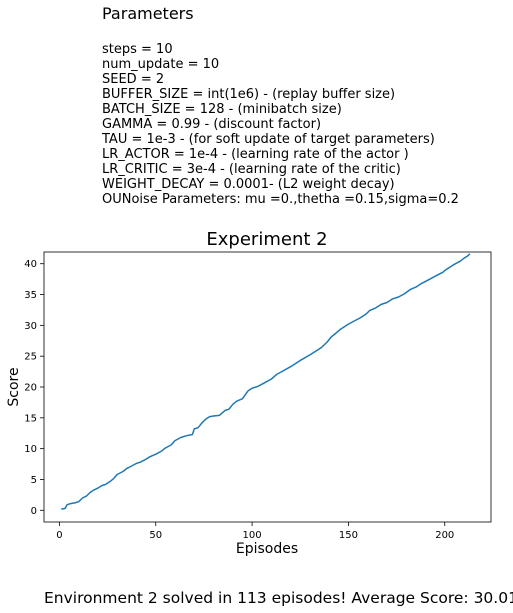 Image resolution: width=513 pixels, height=613 pixels. Describe the element at coordinates (34, 480) in the screenshot. I see `y-tick-label: 5` at that location.